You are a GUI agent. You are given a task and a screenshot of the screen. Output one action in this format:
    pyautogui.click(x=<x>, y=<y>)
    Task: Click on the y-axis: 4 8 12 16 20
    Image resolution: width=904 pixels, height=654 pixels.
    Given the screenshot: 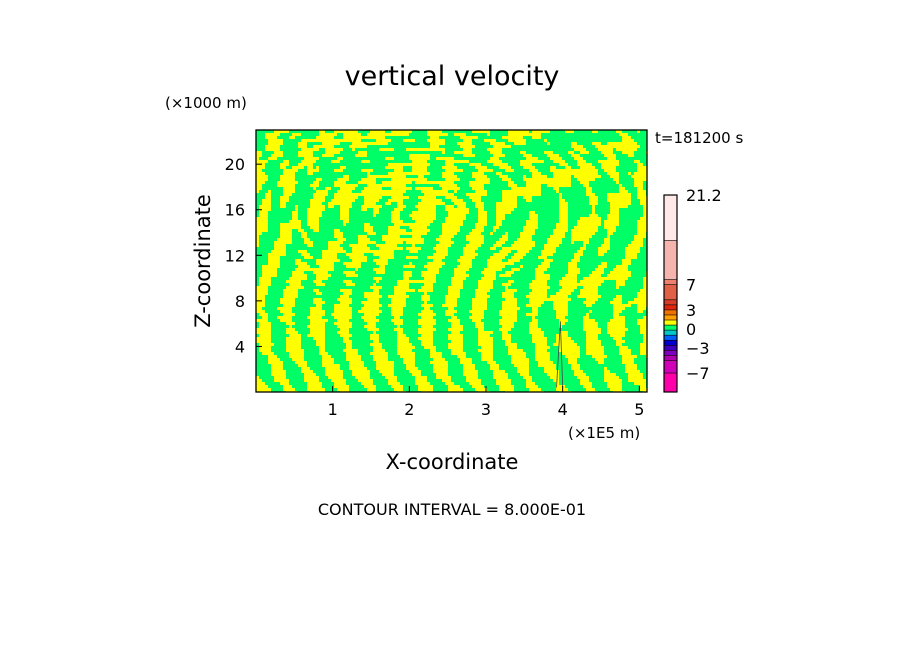 What is the action you would take?
    pyautogui.click(x=243, y=255)
    